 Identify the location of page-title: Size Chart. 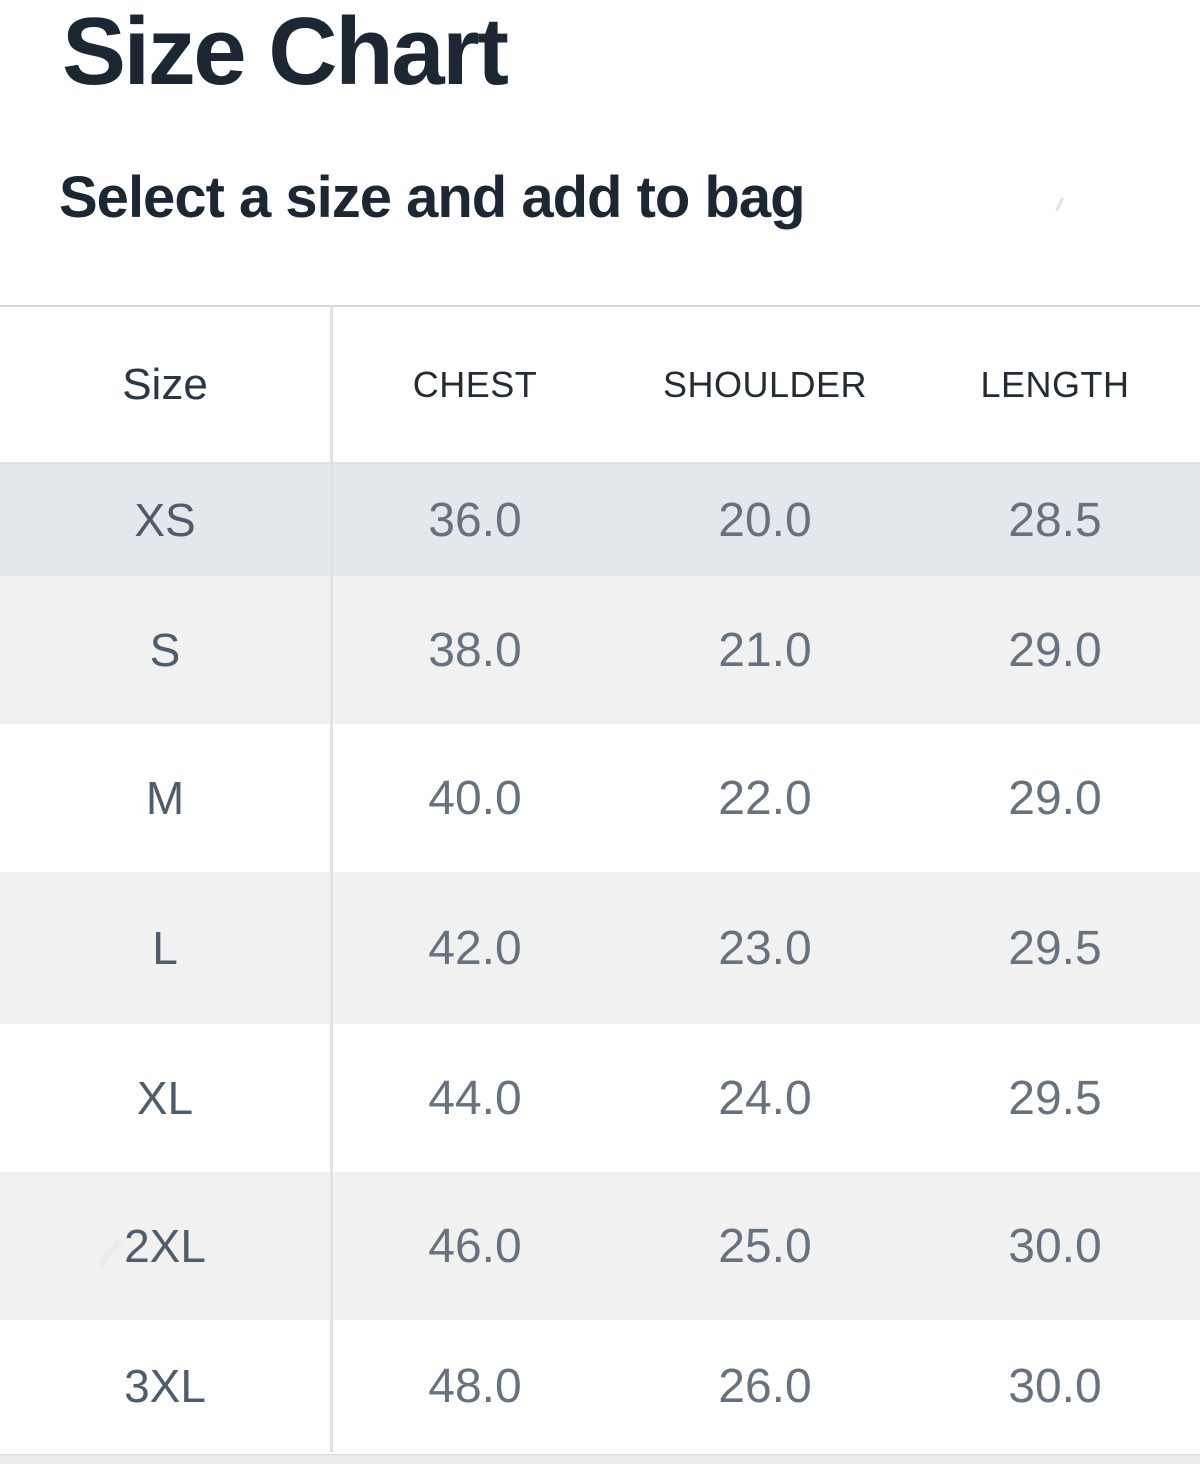
(285, 52).